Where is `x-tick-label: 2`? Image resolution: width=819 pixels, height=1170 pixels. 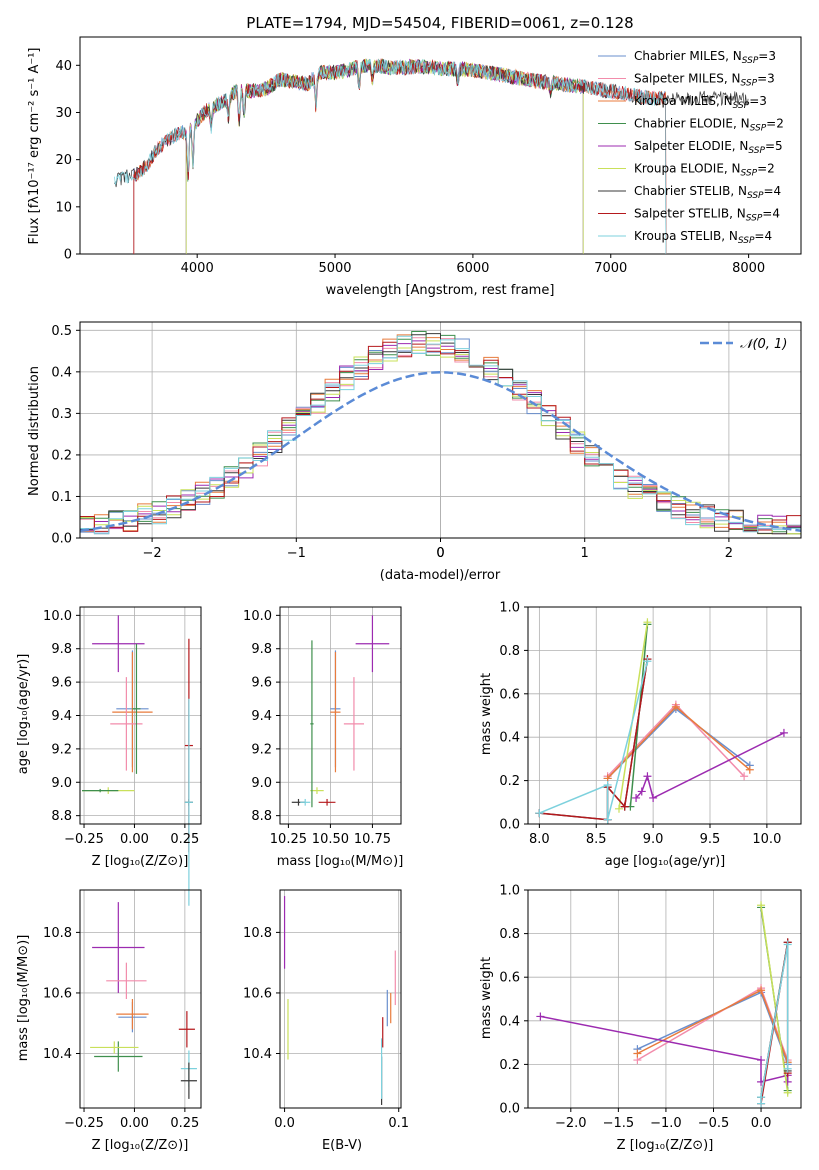 x-tick-label: 2 is located at coordinates (729, 553).